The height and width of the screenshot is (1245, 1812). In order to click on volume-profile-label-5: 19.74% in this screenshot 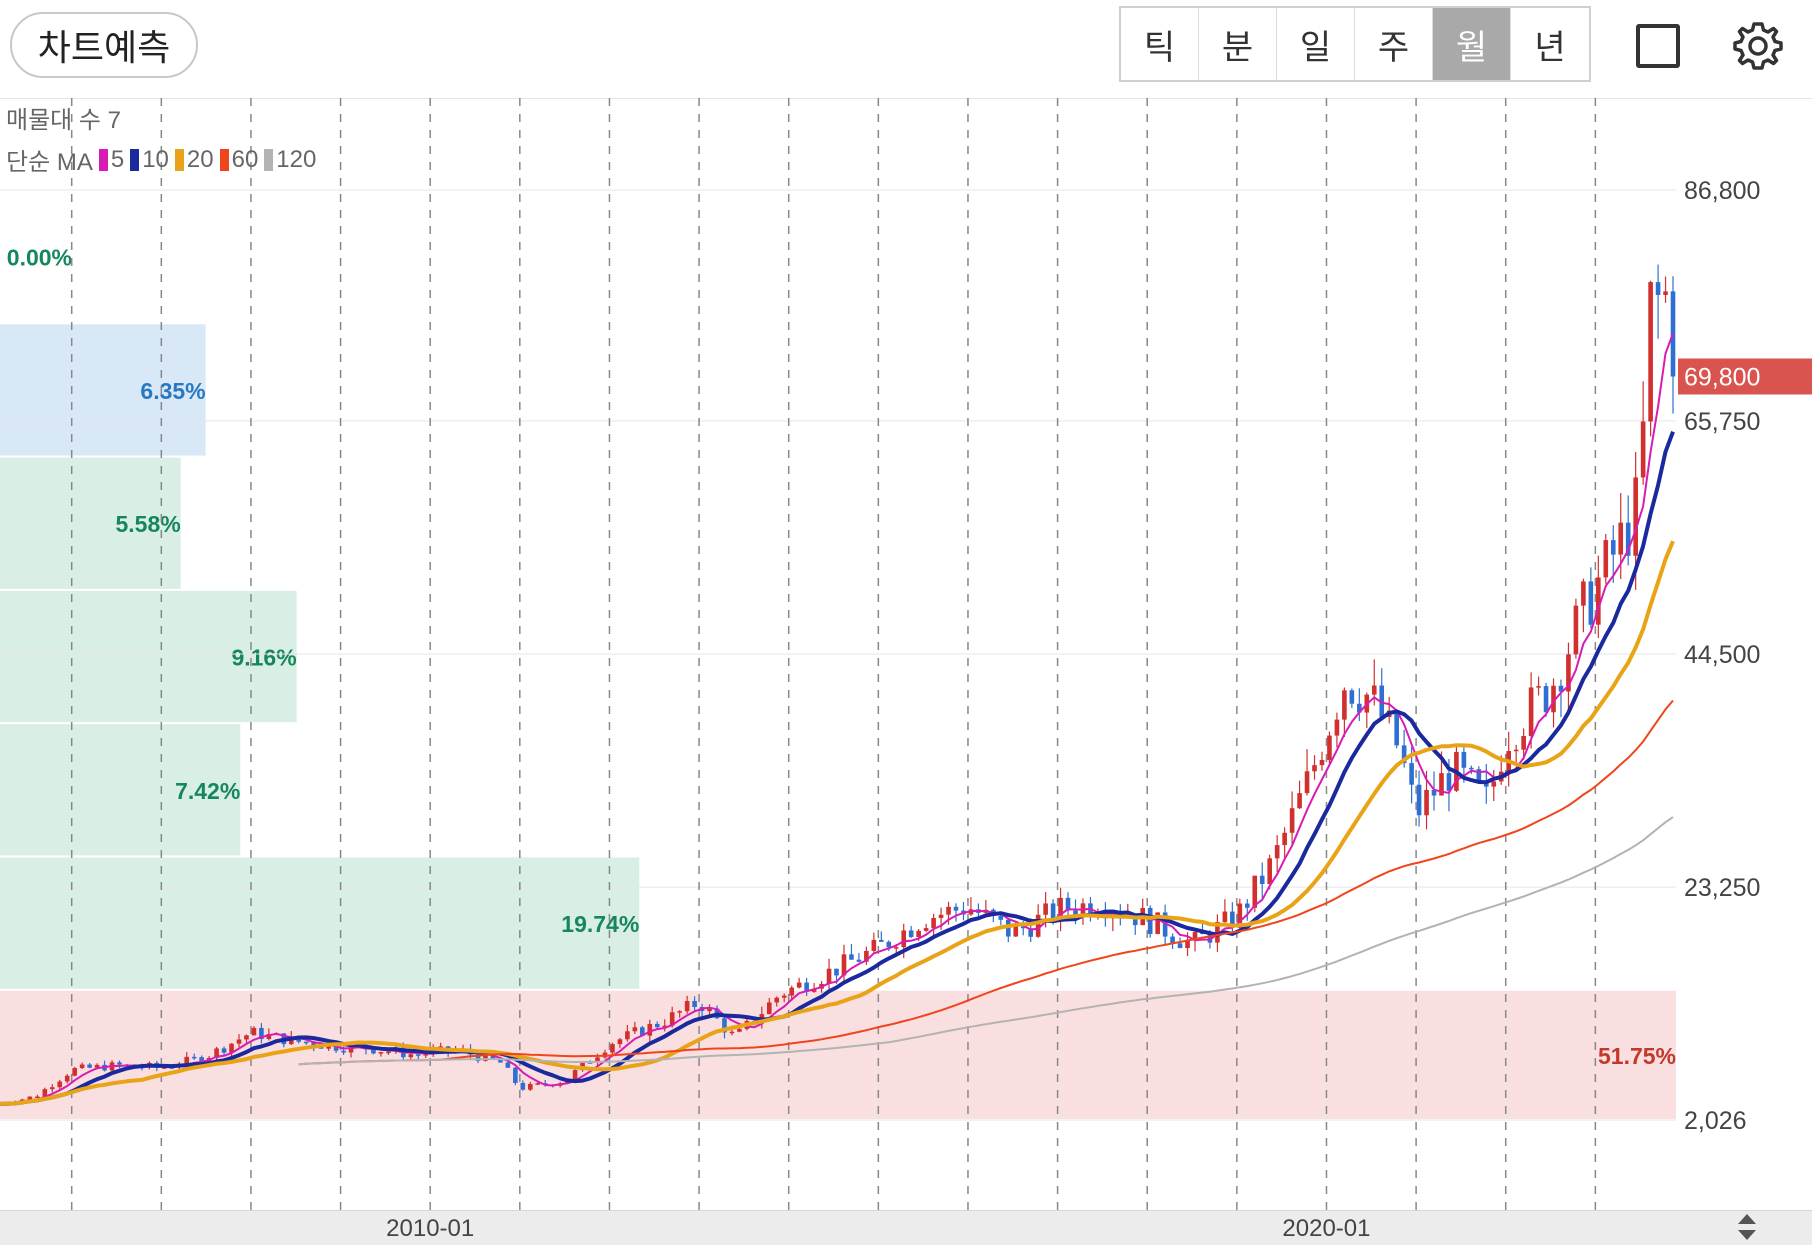, I will do `click(600, 924)`.